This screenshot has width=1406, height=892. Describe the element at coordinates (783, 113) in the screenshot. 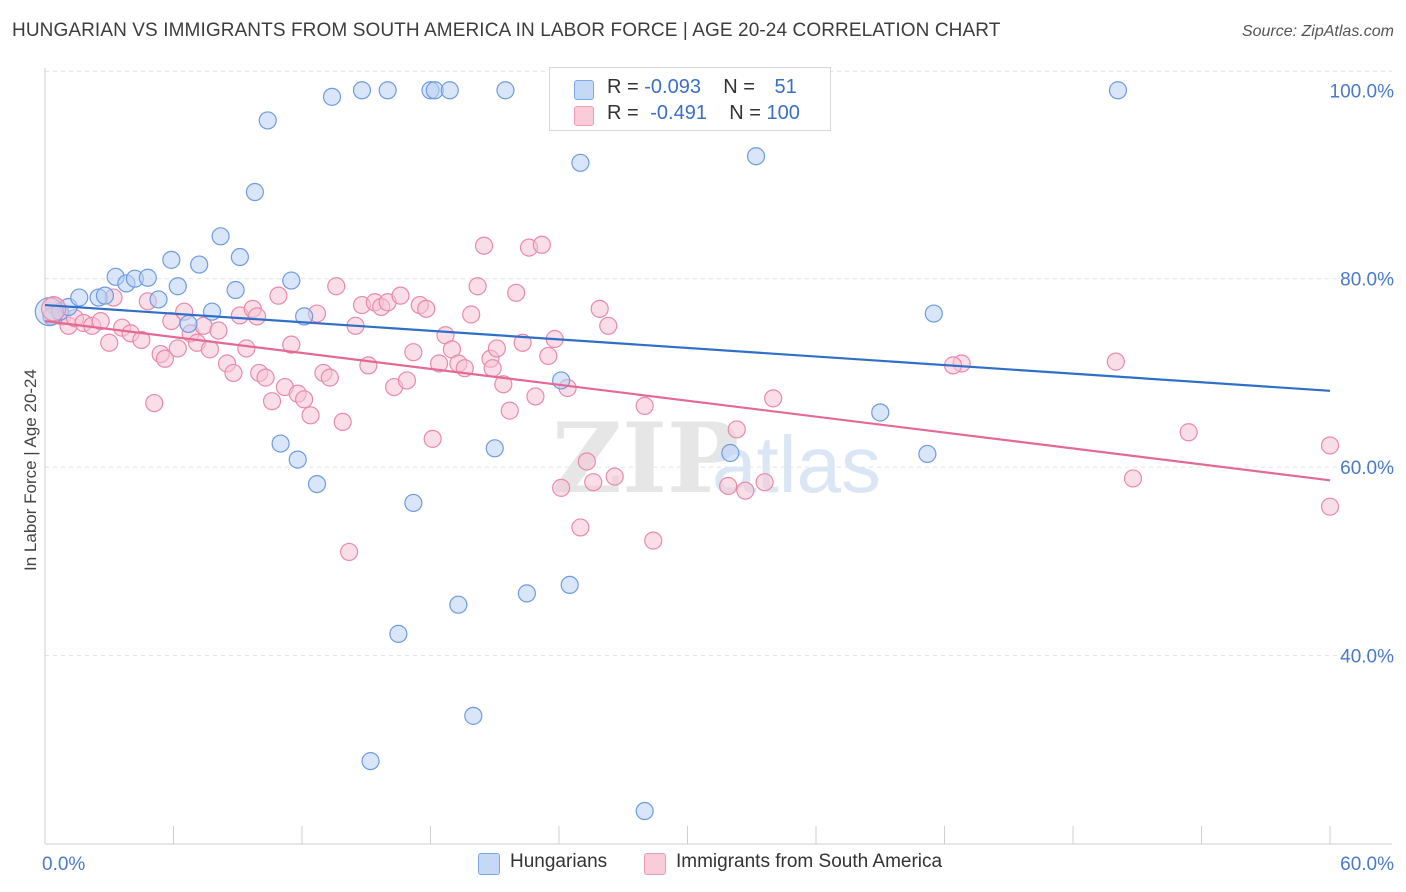

I see `legend-n-value: 100` at that location.